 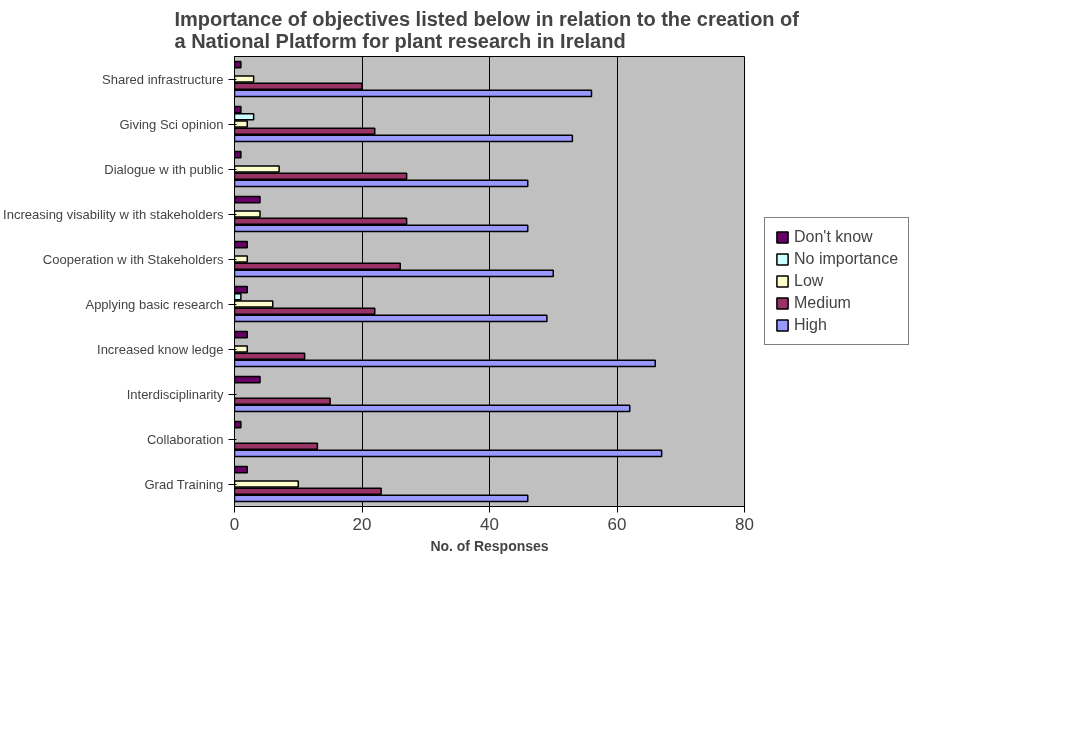 I want to click on x-tick-label: 60, so click(x=617, y=524).